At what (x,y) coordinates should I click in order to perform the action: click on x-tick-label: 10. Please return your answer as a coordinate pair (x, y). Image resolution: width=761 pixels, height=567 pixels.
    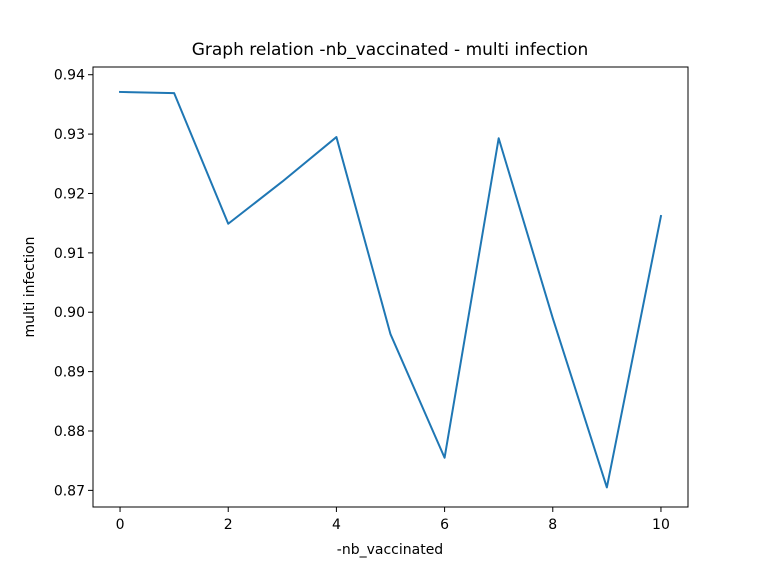
    Looking at the image, I should click on (661, 525).